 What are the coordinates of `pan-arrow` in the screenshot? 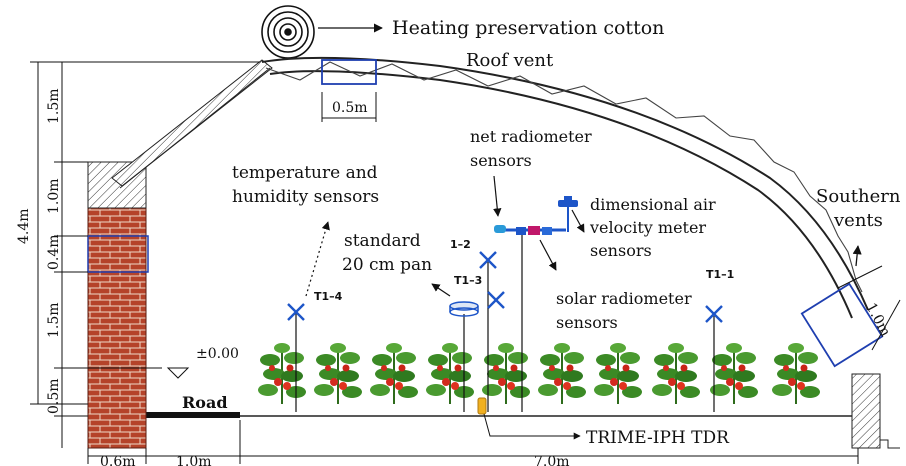 It's located at (441, 290).